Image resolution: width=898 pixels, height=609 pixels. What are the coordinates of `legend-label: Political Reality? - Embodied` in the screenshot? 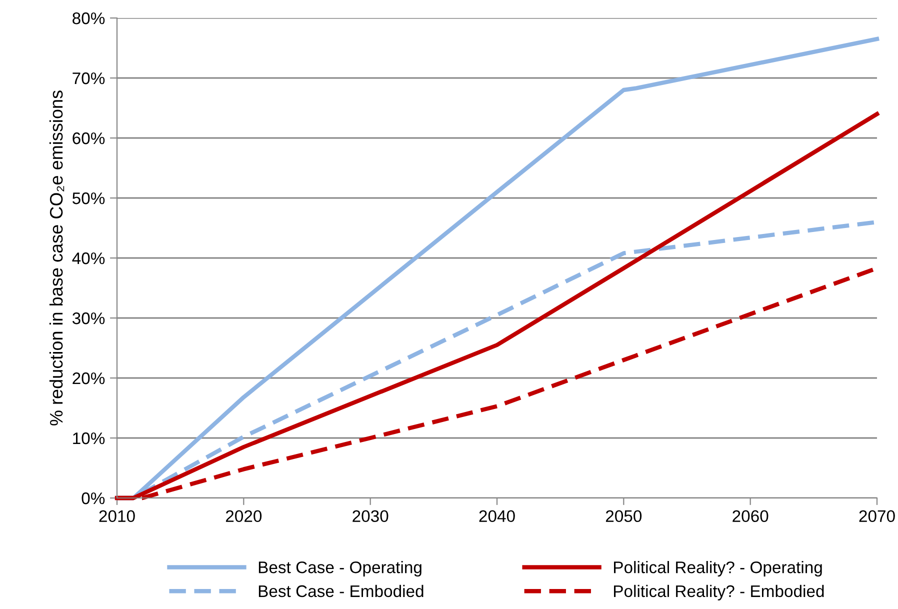 It's located at (719, 592).